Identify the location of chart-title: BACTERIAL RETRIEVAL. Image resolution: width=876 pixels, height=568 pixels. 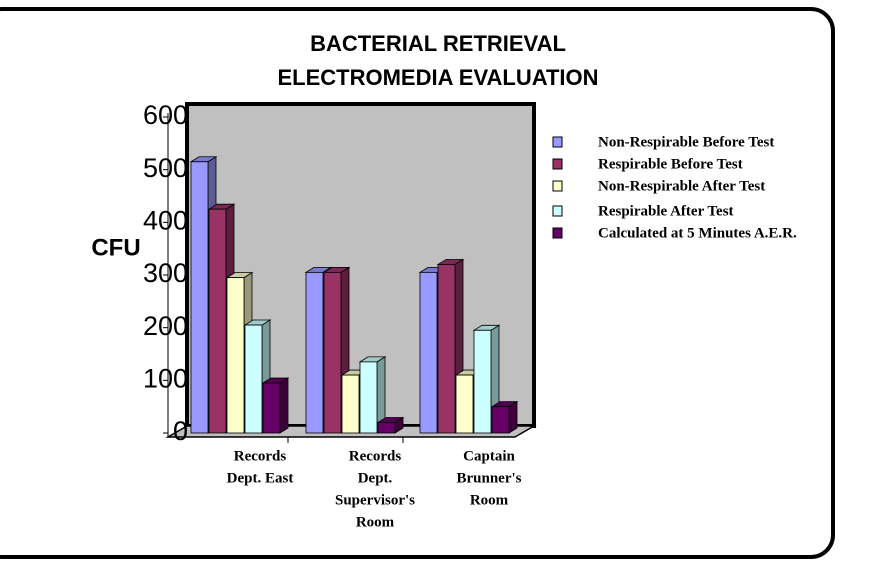
(438, 43).